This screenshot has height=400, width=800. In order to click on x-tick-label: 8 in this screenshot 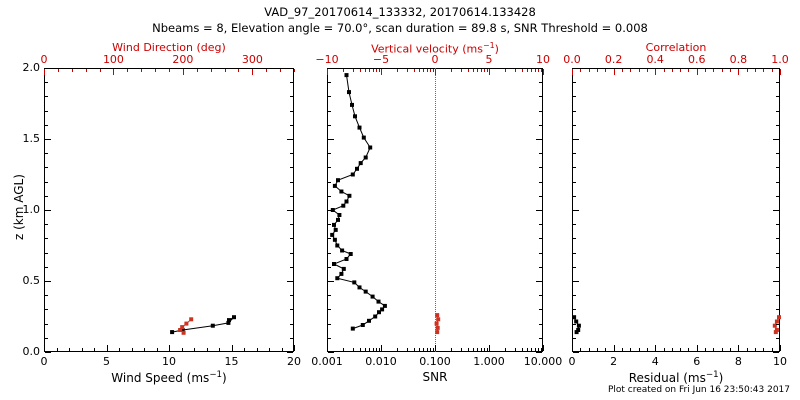, I will do `click(738, 361)`.